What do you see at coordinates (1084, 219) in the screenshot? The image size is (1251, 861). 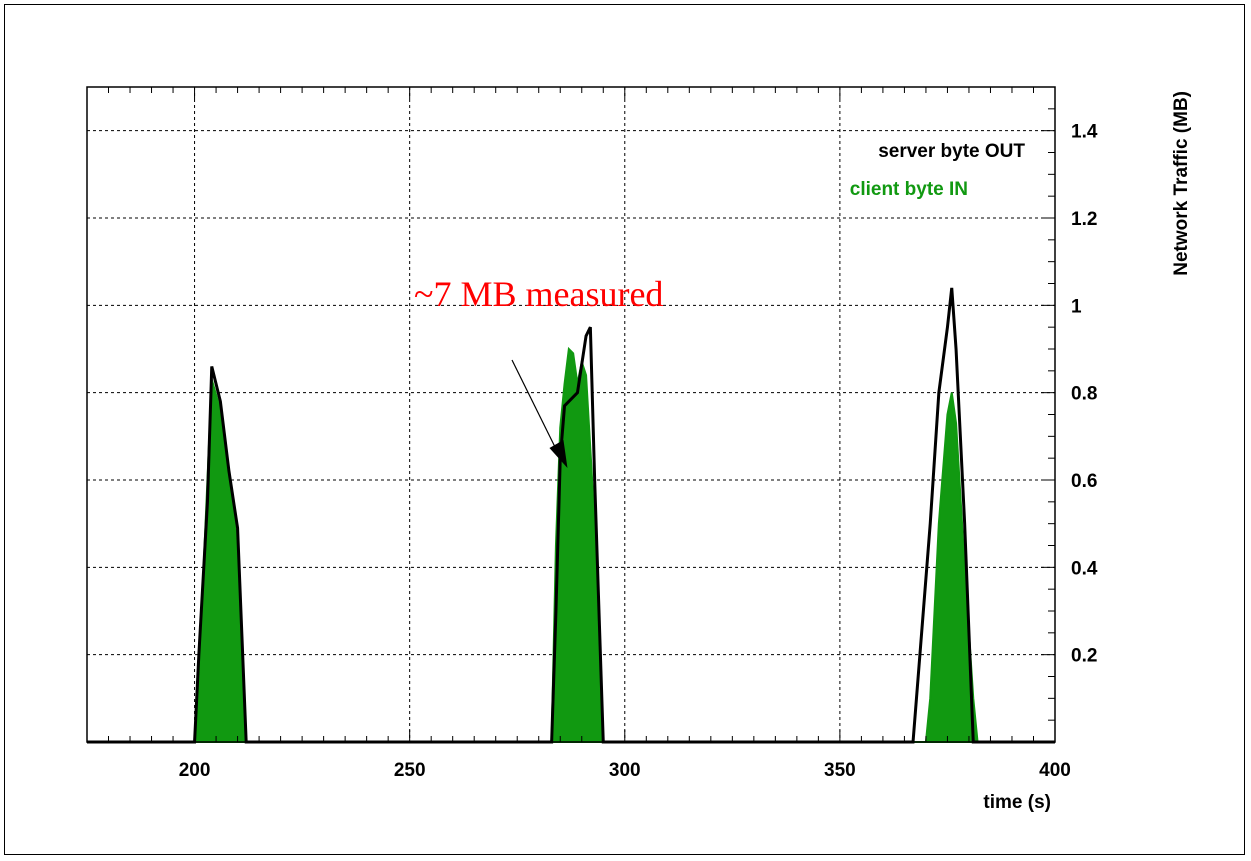 I see `y-tick-label: 1.2` at bounding box center [1084, 219].